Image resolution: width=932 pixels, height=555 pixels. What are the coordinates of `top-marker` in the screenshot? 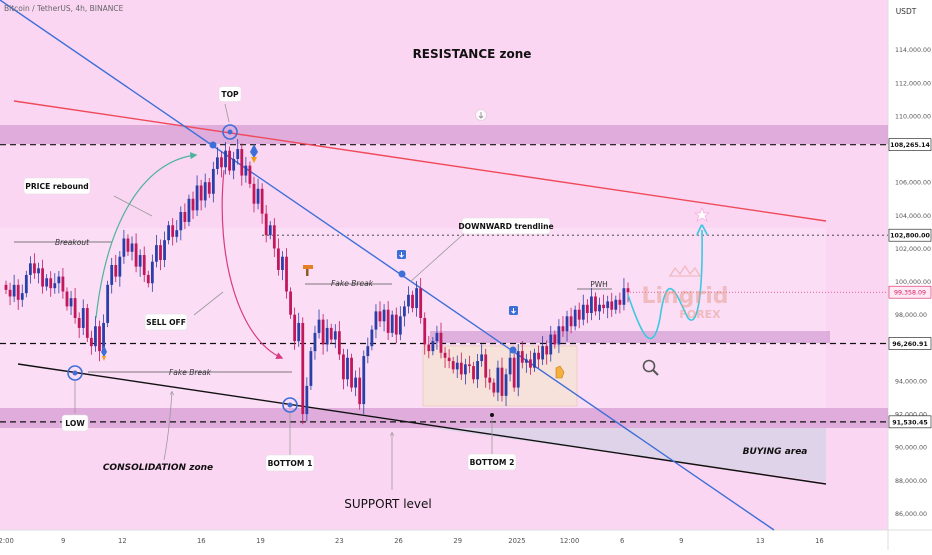 It's located at (230, 132).